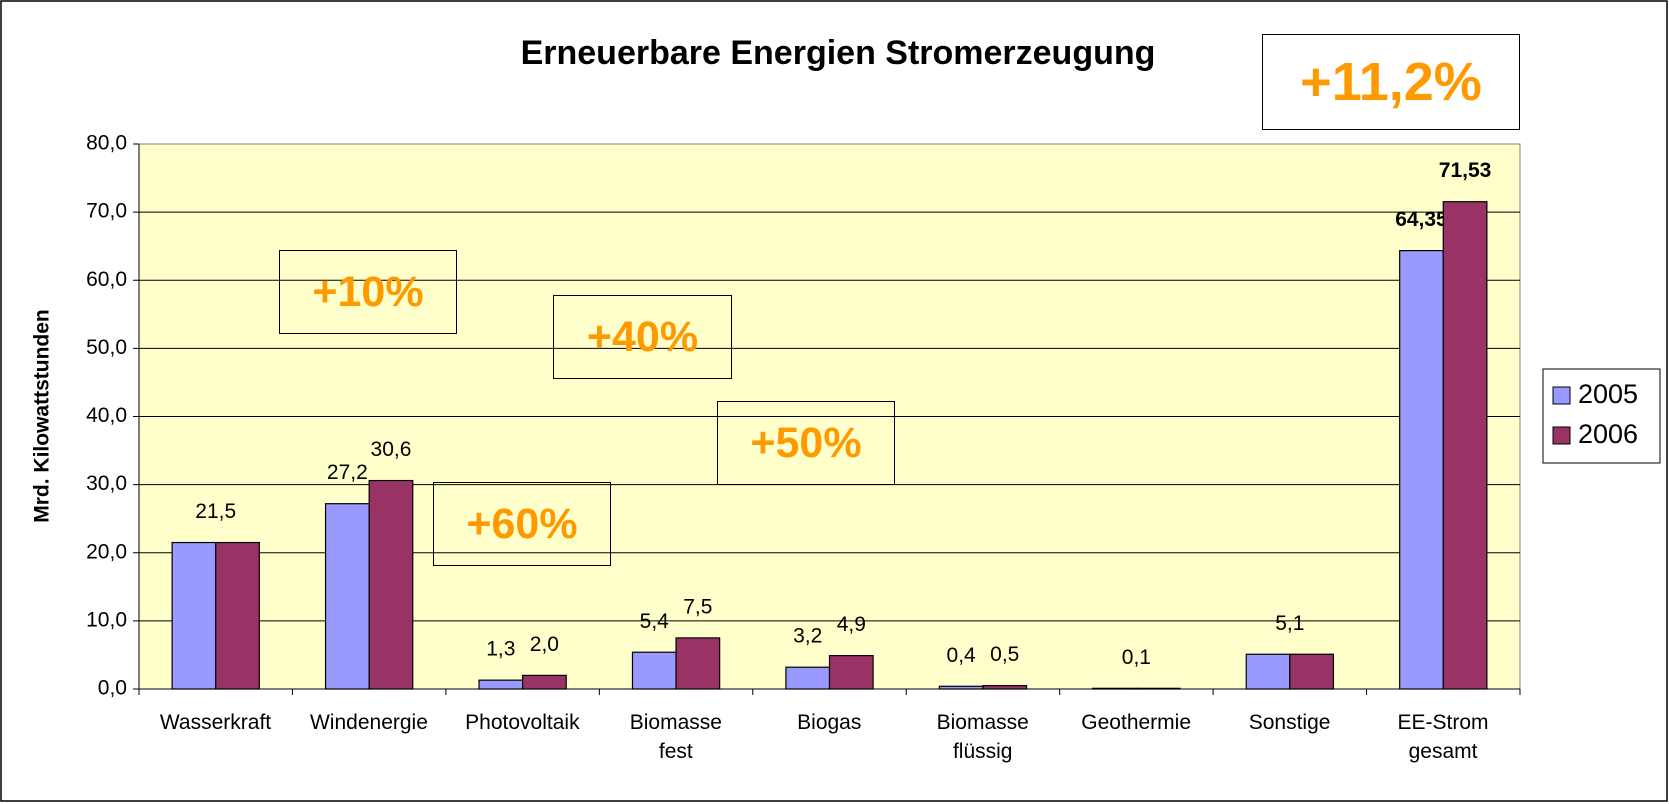  I want to click on y-tick-label: 0,0, so click(112, 688).